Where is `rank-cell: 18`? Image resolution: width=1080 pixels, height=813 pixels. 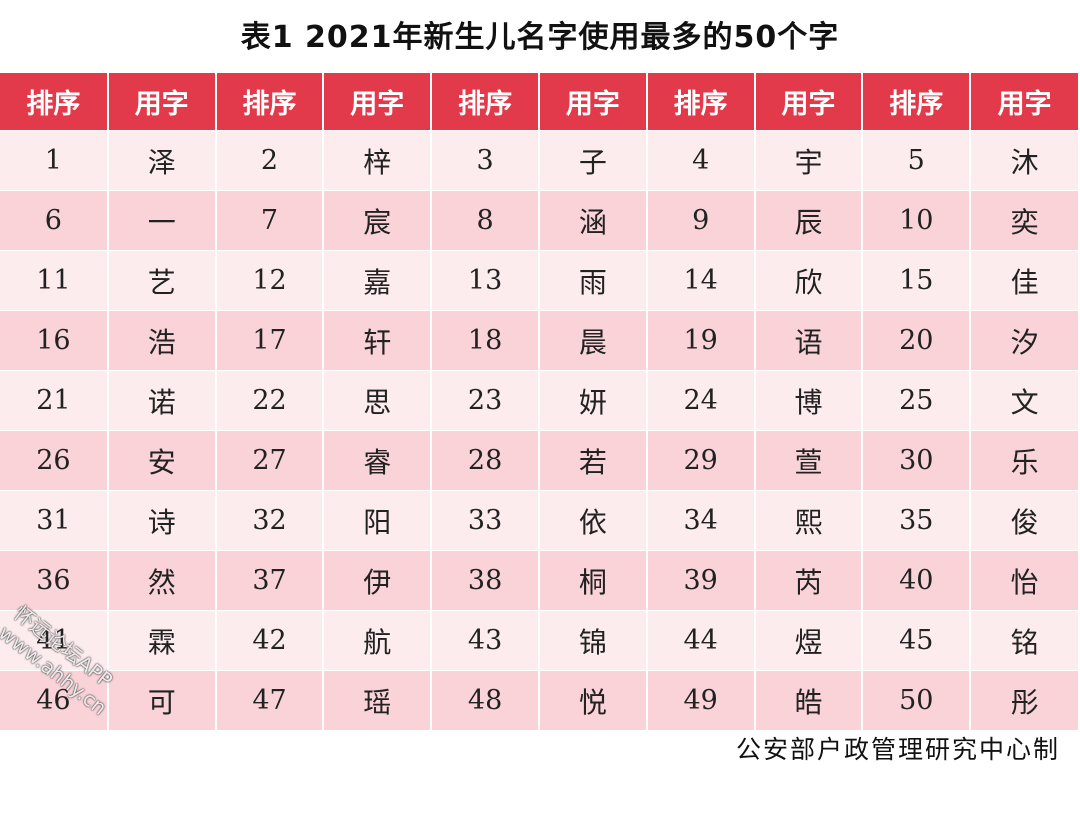
rank-cell: 18 is located at coordinates (485, 340).